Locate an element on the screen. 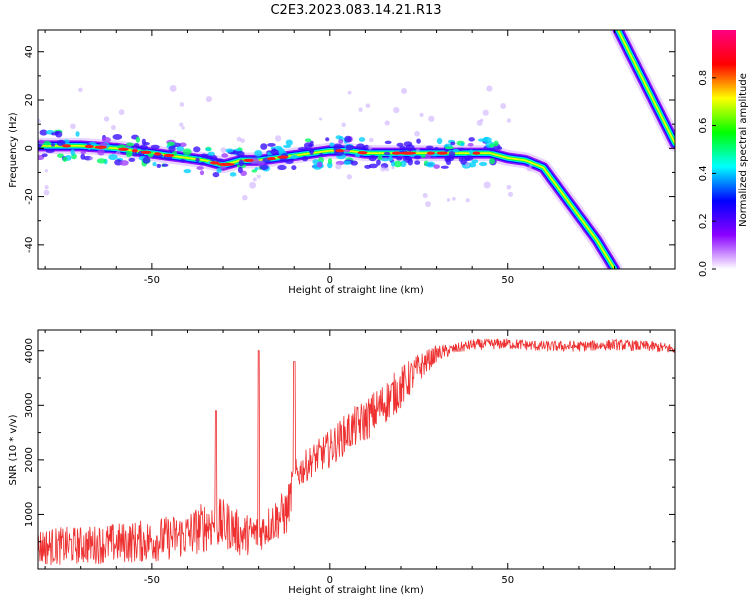 The width and height of the screenshot is (750, 600). heatmap-x-label: Height of straight line (km) is located at coordinates (356, 290).